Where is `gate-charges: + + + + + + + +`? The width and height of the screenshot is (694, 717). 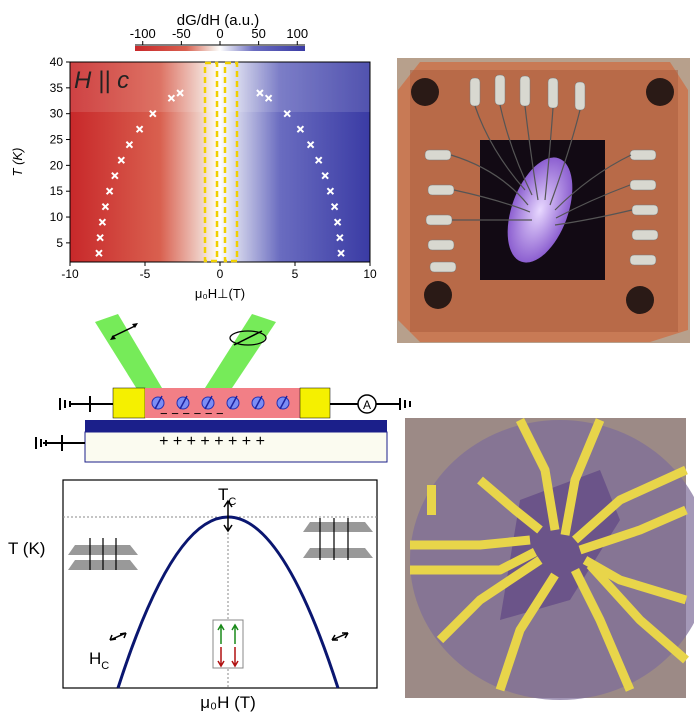 gate-charges: + + + + + + + + is located at coordinates (212, 441).